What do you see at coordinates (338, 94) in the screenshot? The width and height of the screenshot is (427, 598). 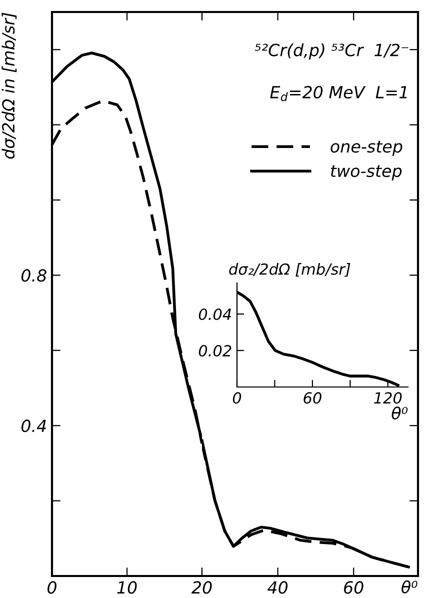 I see `annotation: E$_{d}$=20 MeV L=1` at bounding box center [338, 94].